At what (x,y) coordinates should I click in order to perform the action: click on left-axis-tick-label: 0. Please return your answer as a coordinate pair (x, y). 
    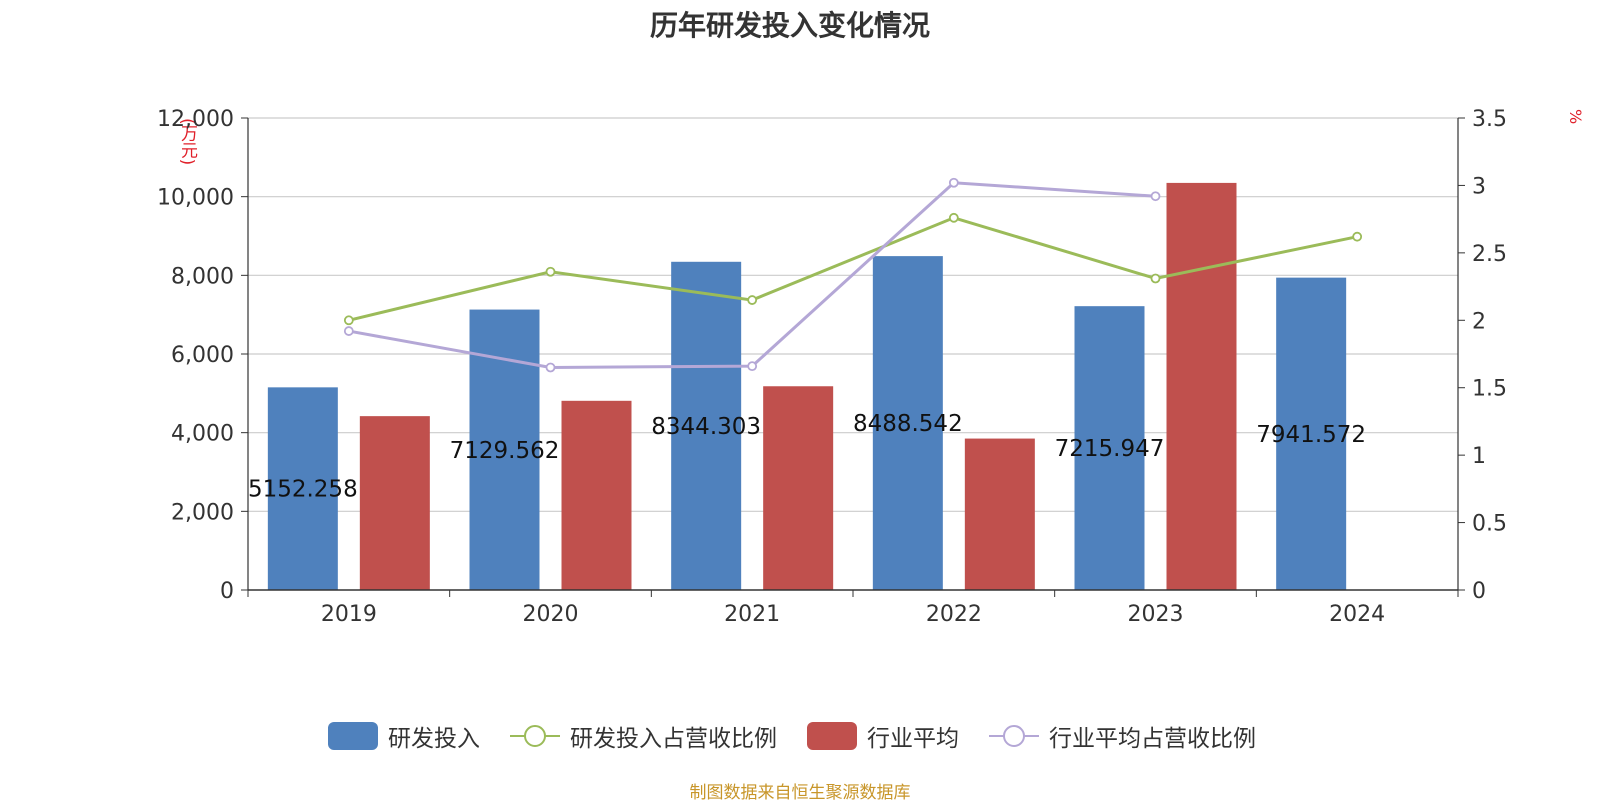
    Looking at the image, I should click on (227, 591).